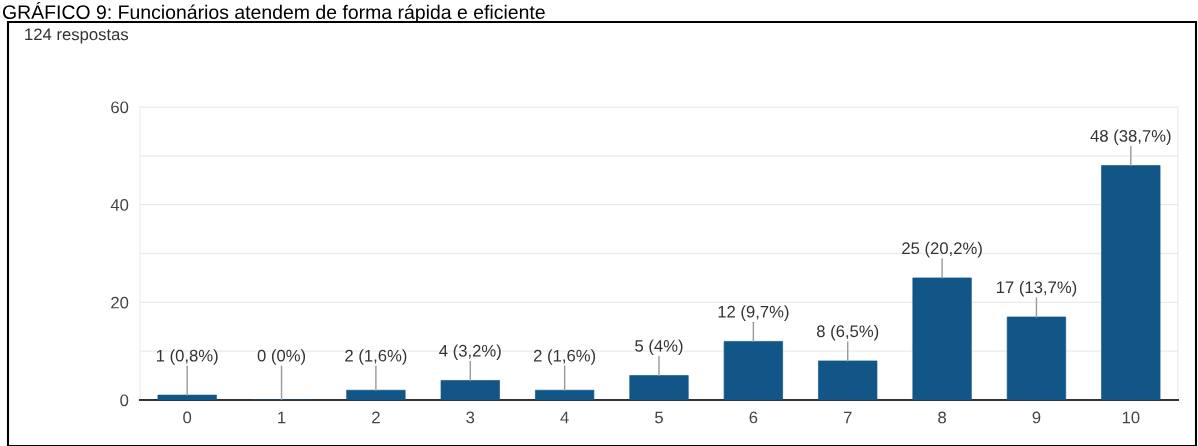 This screenshot has width=1198, height=446. I want to click on x-tick-label: 0, so click(187, 417).